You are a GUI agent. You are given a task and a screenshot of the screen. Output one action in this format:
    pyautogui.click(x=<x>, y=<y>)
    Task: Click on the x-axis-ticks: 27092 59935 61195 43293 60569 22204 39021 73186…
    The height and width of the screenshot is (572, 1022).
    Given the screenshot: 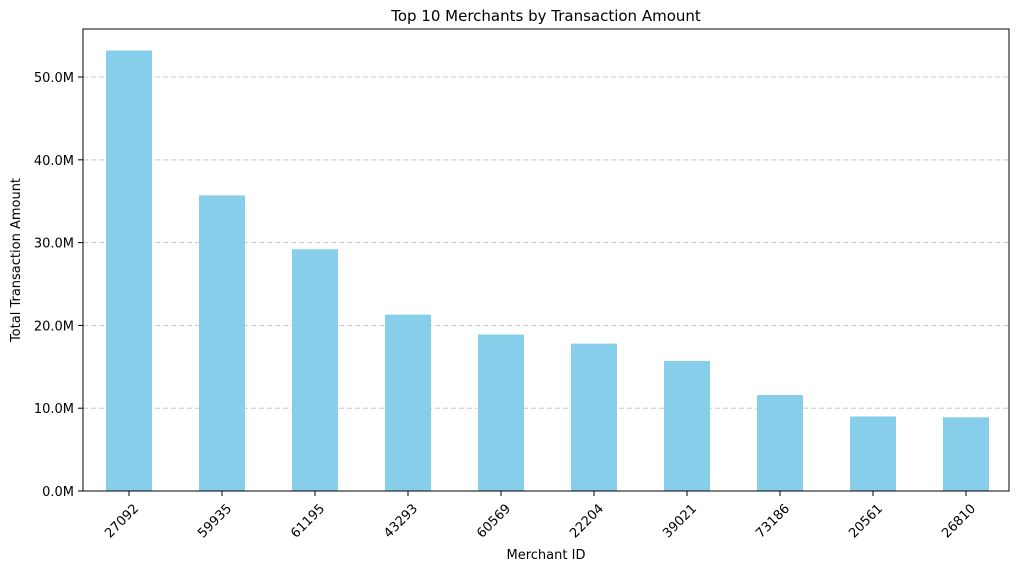 What is the action you would take?
    pyautogui.click(x=540, y=516)
    